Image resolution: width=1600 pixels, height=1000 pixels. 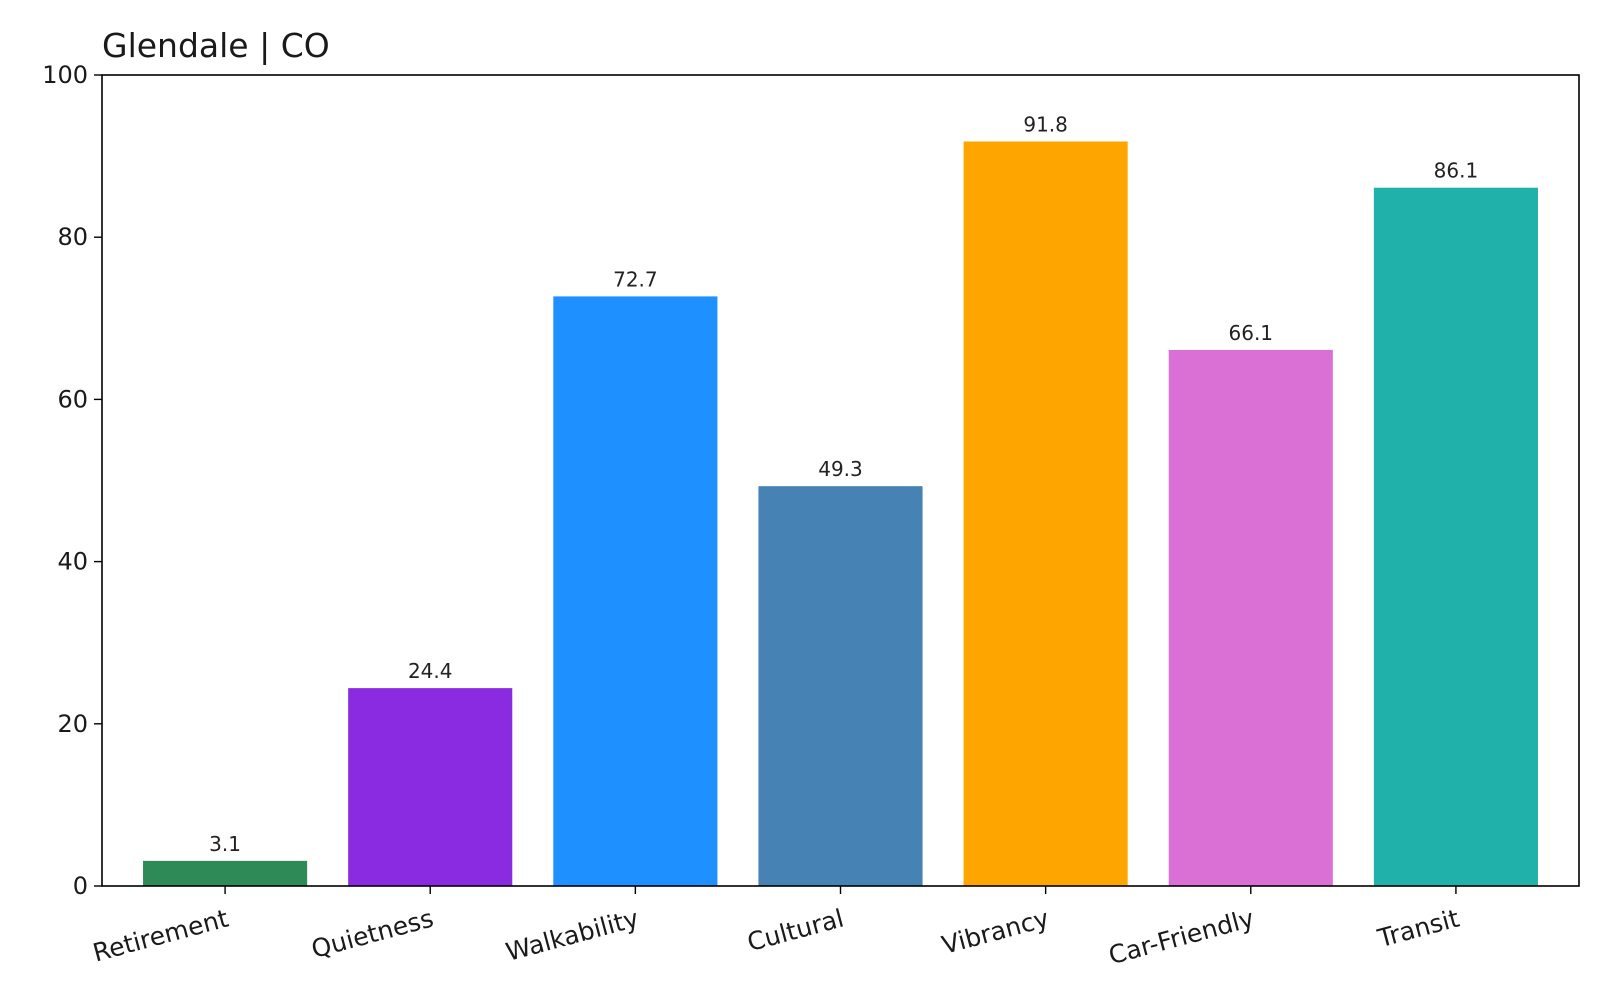 I want to click on y-axis: 0 20 40 60 80 100, so click(x=72, y=480).